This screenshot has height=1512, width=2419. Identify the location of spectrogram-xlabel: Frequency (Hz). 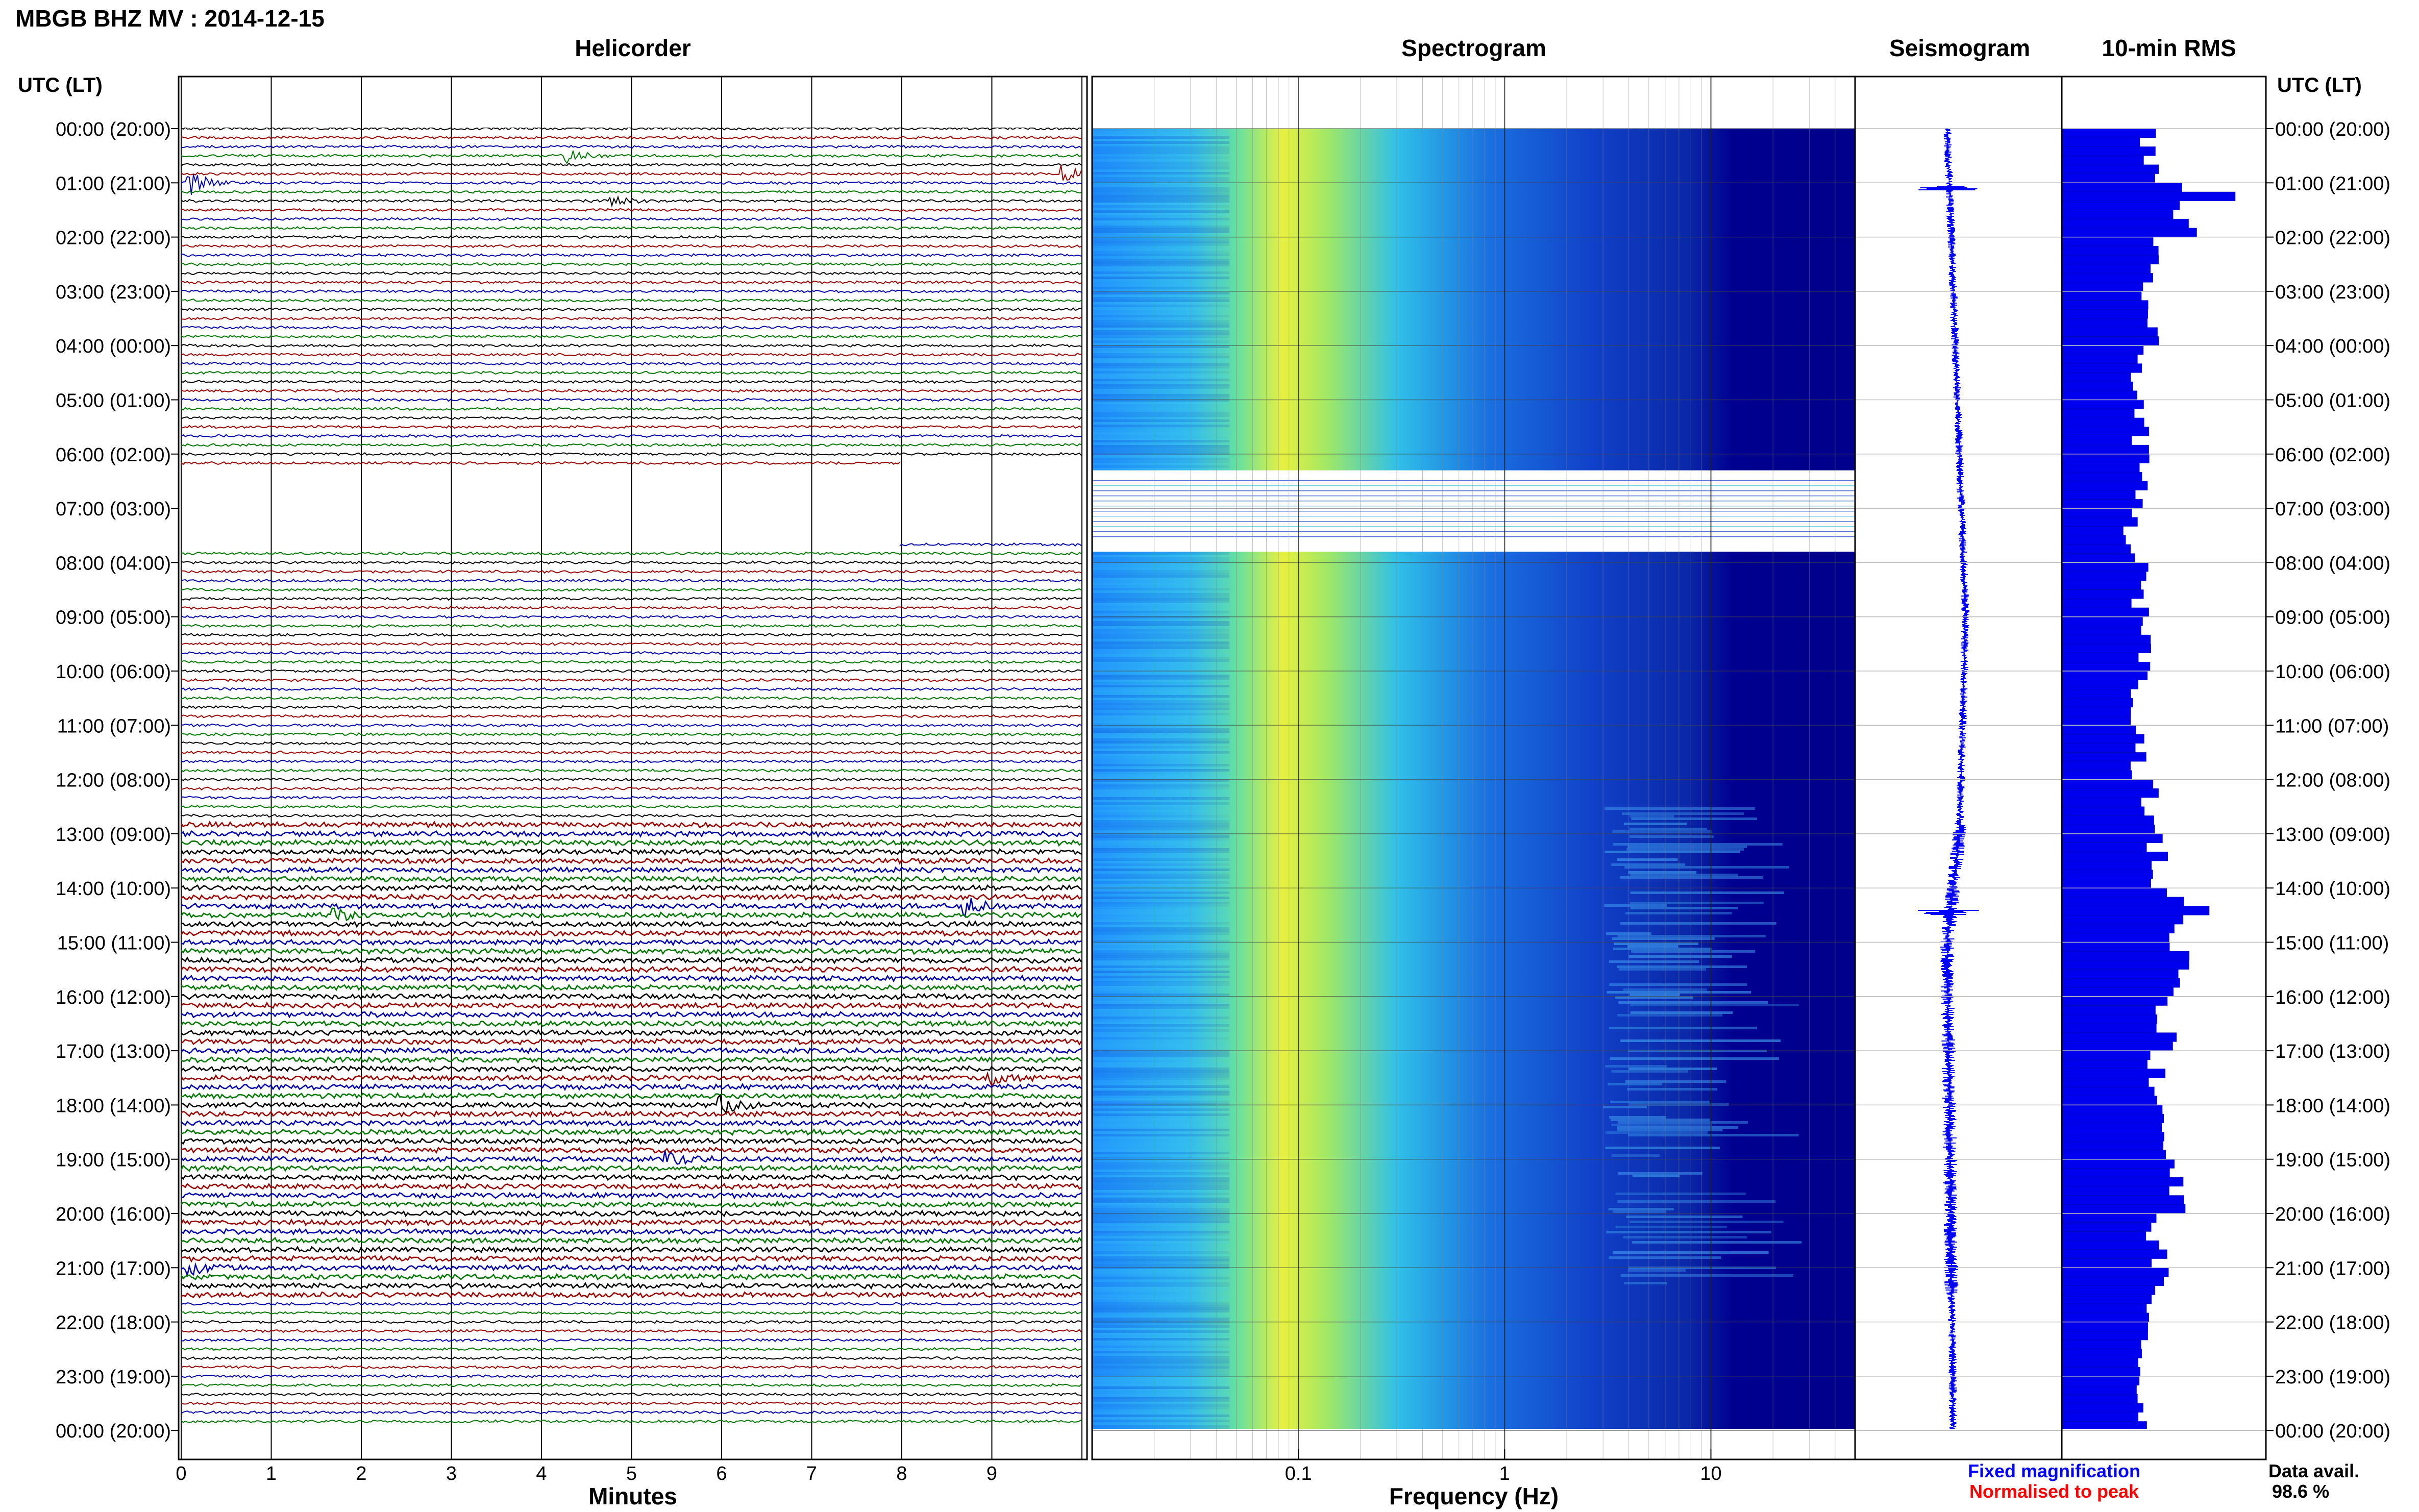
(1474, 1496).